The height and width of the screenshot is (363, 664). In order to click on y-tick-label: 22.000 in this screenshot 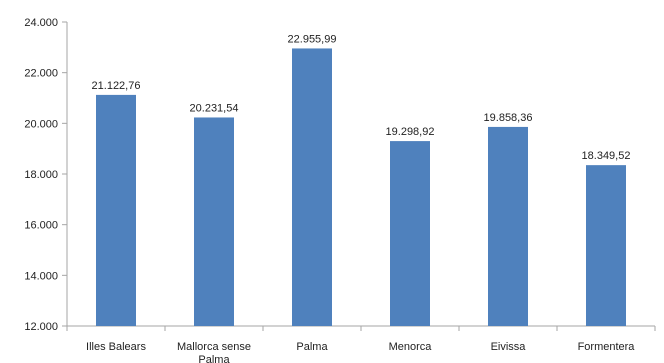, I will do `click(41, 74)`.